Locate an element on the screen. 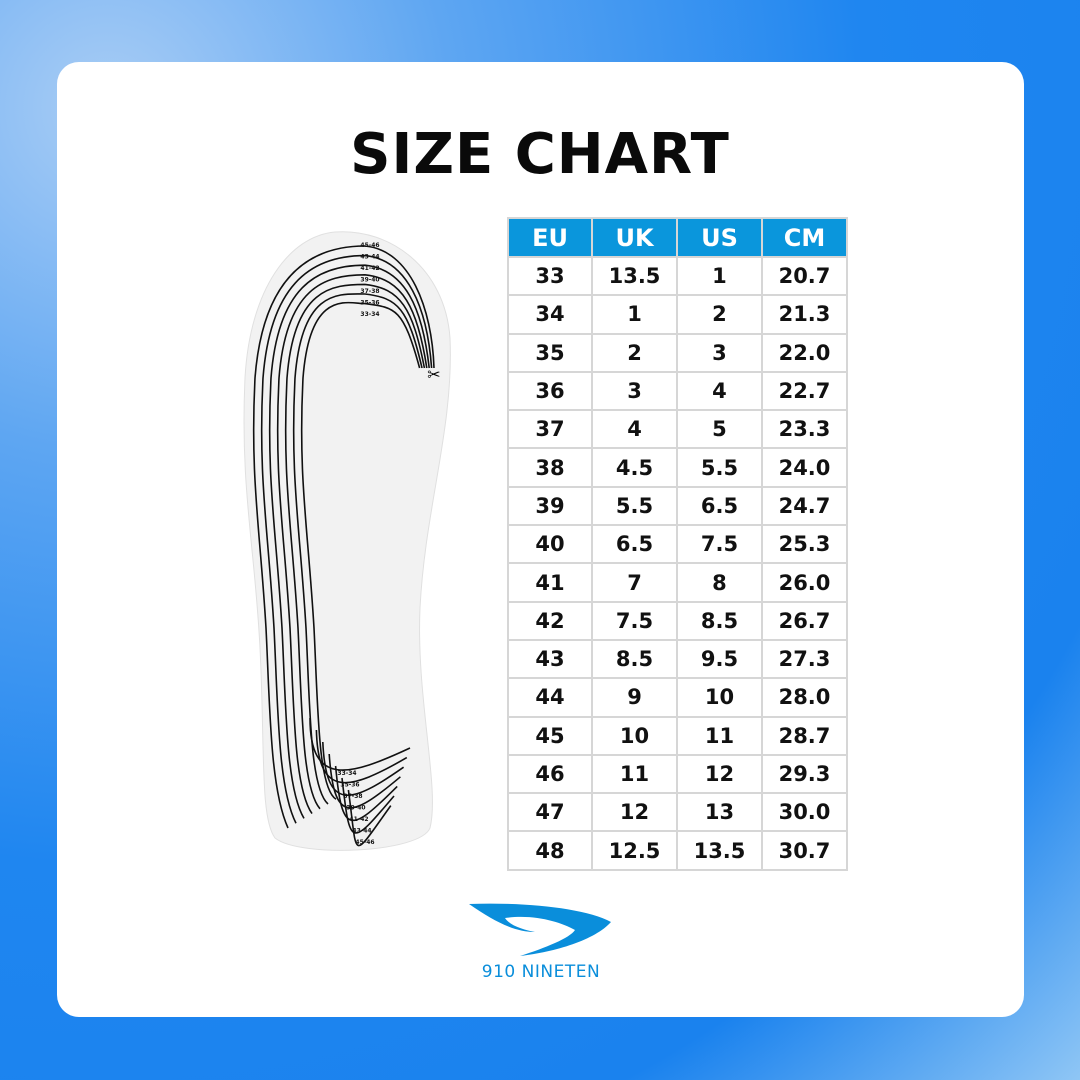  table-row: 38 4.5 5.5 24.0 is located at coordinates (677, 467).